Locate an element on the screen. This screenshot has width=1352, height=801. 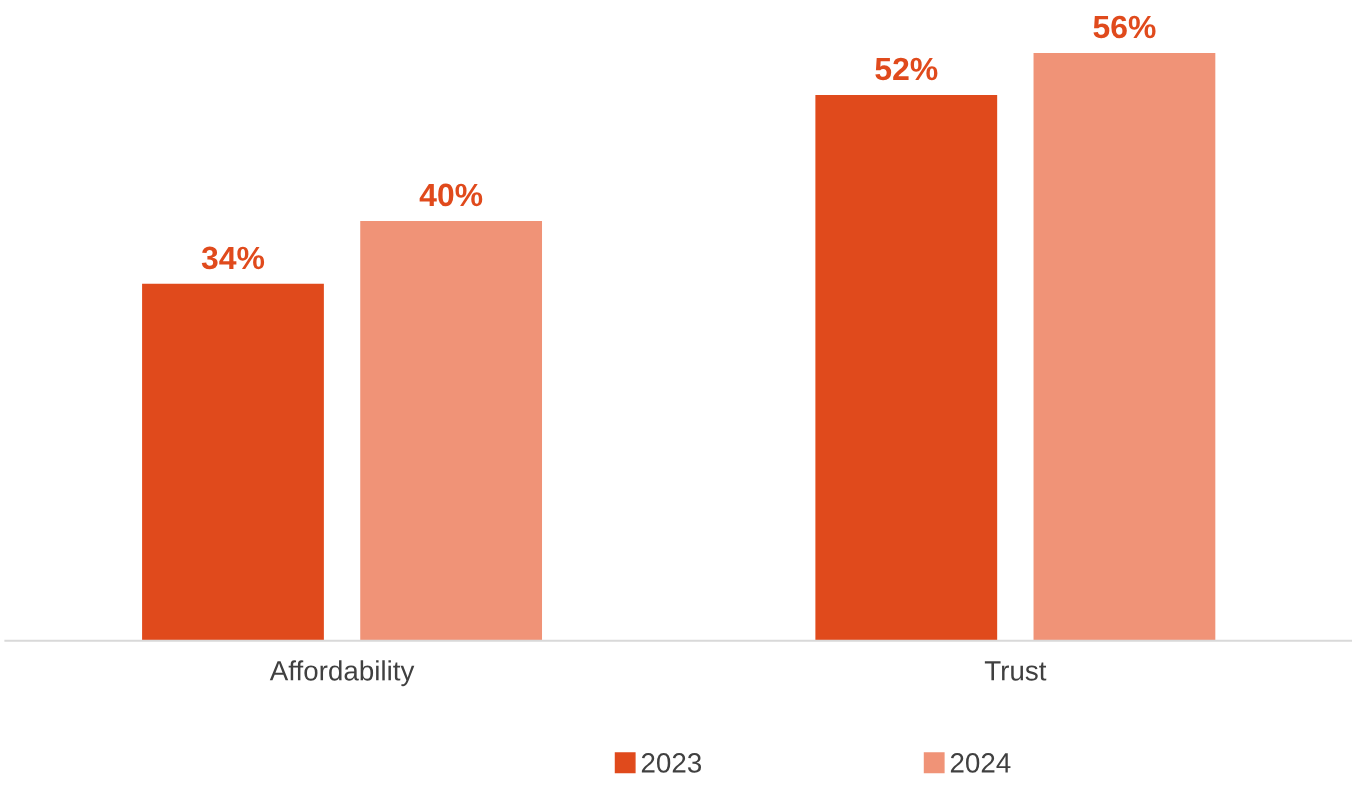
x-tick-label: Trust is located at coordinates (1015, 671).